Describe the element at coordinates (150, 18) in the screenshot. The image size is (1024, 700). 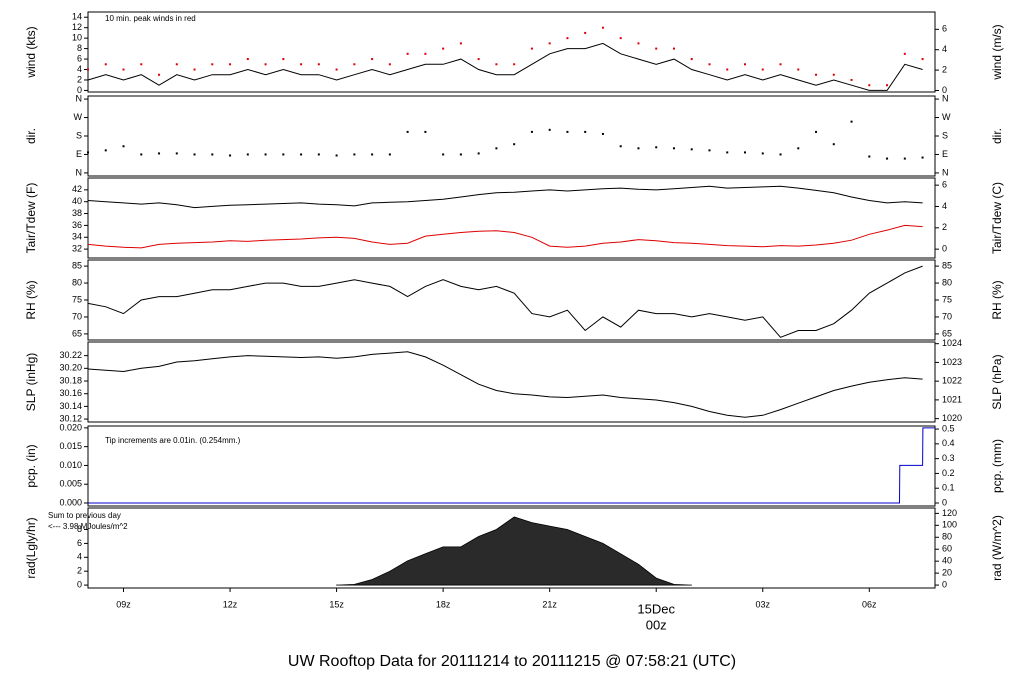
I see `annotation: 10 min. peak winds in red` at that location.